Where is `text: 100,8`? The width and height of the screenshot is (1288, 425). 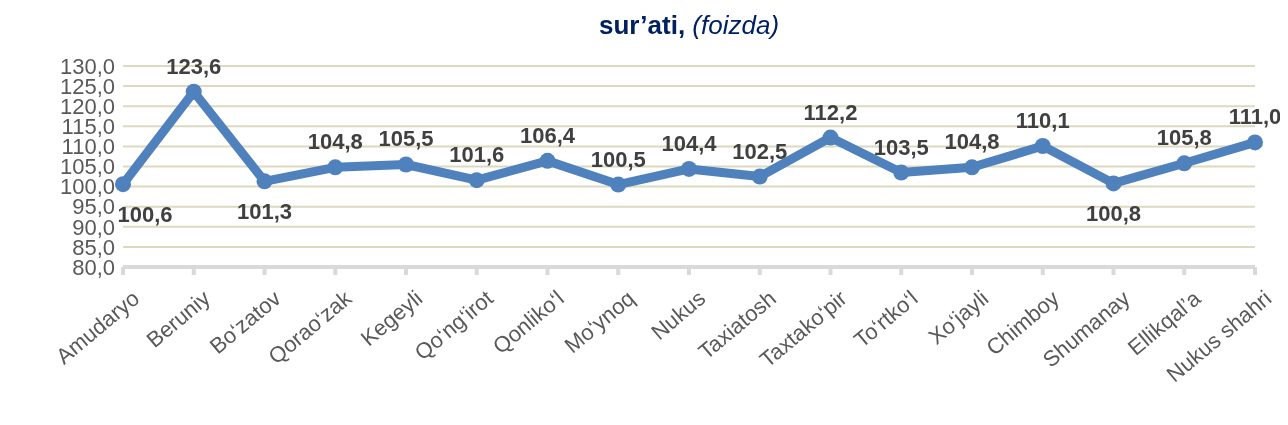
text: 100,8 is located at coordinates (1113, 214).